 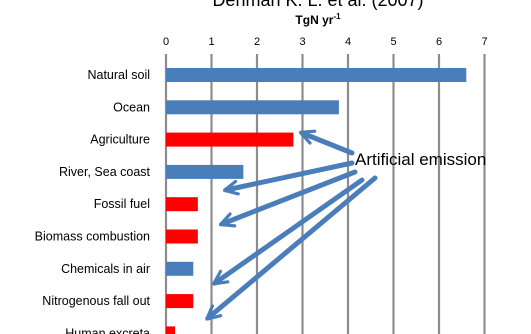 What do you see at coordinates (182, 204) in the screenshot?
I see `bar-fossil-fuel` at bounding box center [182, 204].